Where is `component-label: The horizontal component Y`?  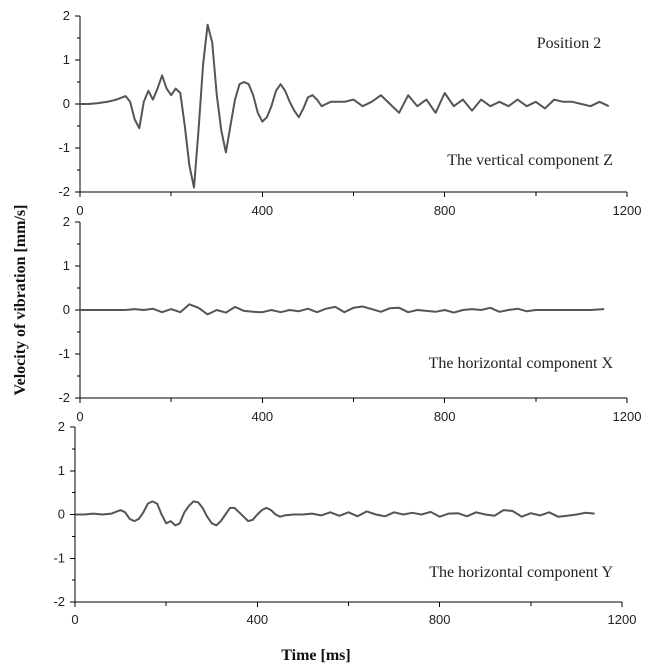 component-label: The horizontal component Y is located at coordinates (521, 572).